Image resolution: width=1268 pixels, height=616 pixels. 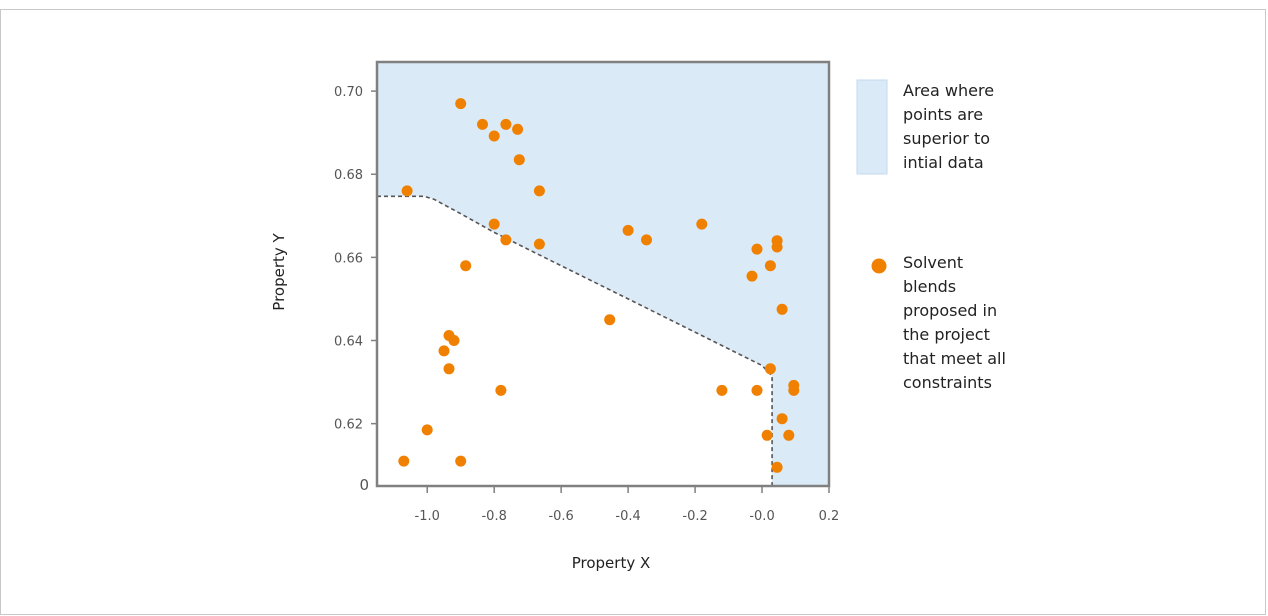 I want to click on boundary-line, so click(x=575, y=340).